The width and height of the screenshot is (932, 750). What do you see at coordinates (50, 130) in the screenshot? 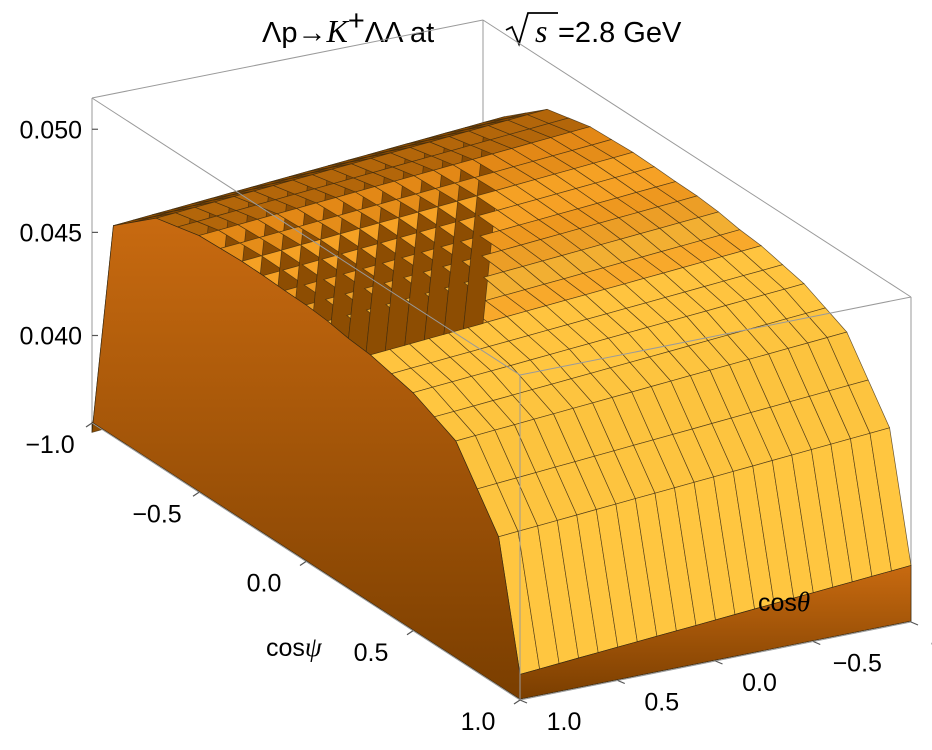
I see `z-tick-label: 0.050` at bounding box center [50, 130].